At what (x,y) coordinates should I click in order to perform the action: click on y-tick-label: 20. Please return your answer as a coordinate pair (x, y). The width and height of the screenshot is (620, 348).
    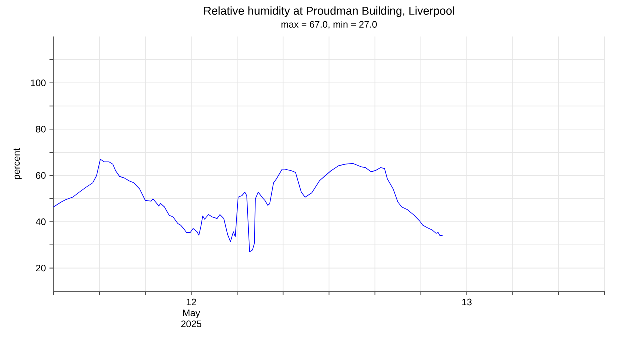
    Looking at the image, I should click on (41, 268).